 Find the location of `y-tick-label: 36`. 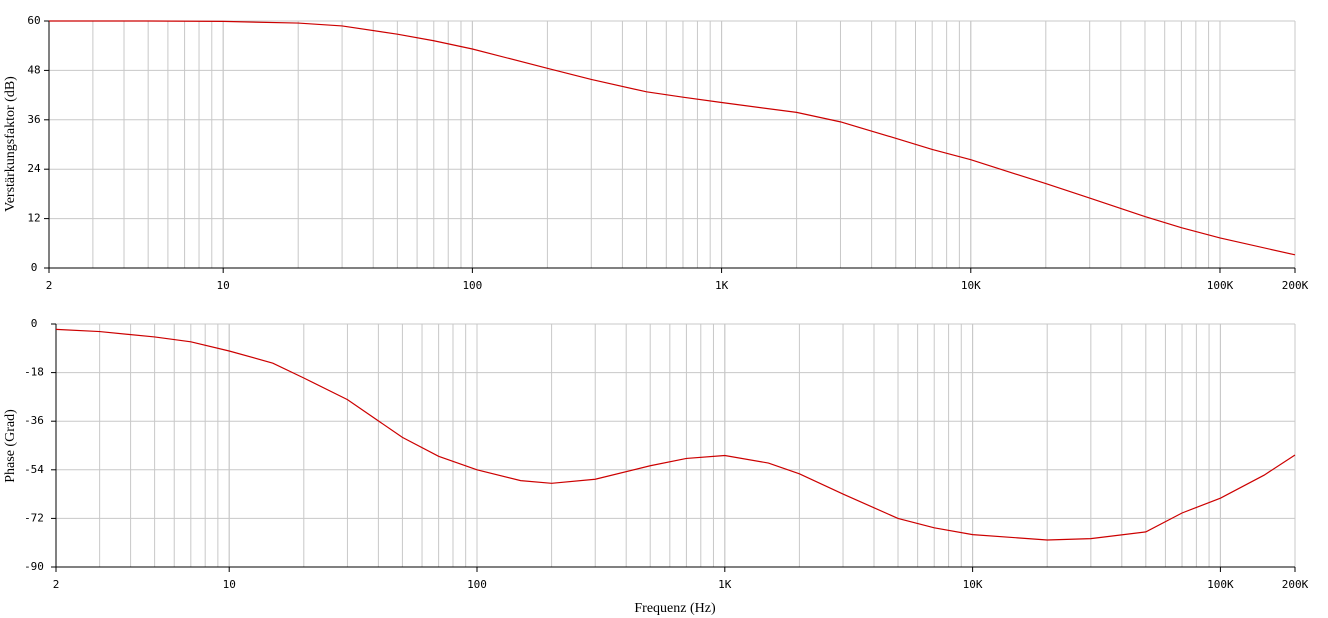

y-tick-label: 36 is located at coordinates (33, 119).